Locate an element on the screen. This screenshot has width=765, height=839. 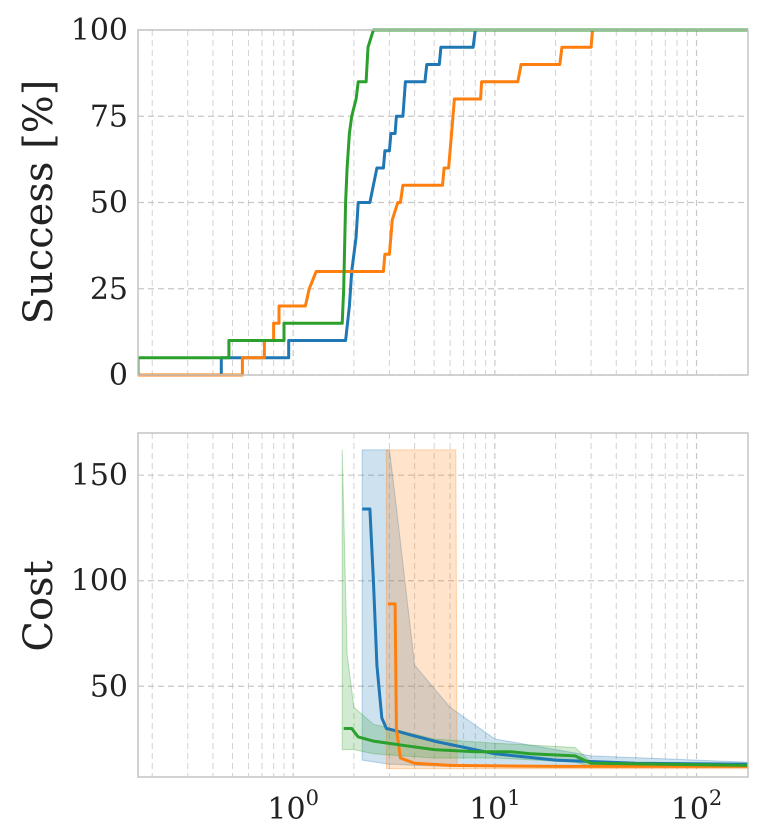
cost-x-tick-label: 10¹ is located at coordinates (495, 806).